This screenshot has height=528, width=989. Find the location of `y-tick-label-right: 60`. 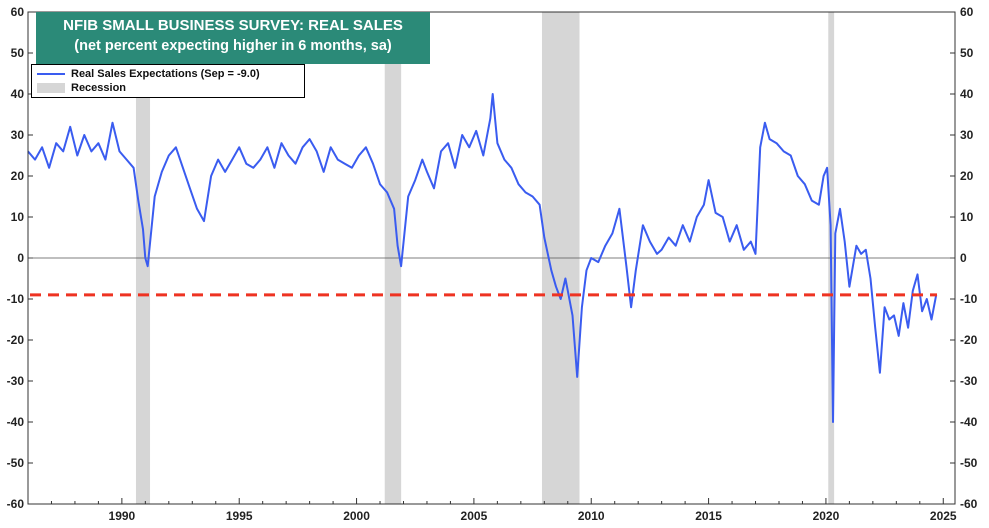

y-tick-label-right: 60 is located at coordinates (967, 12).